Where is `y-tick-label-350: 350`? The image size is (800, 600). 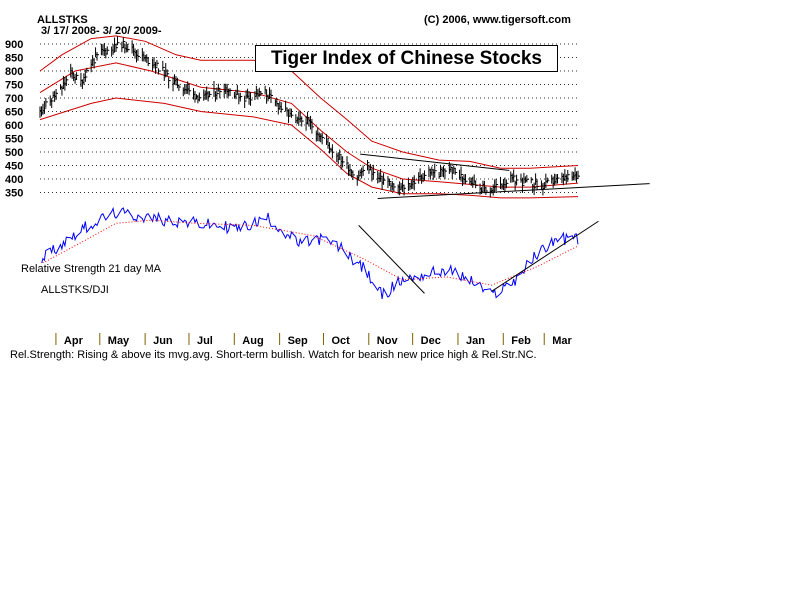
y-tick-label-350: 350 is located at coordinates (14, 194).